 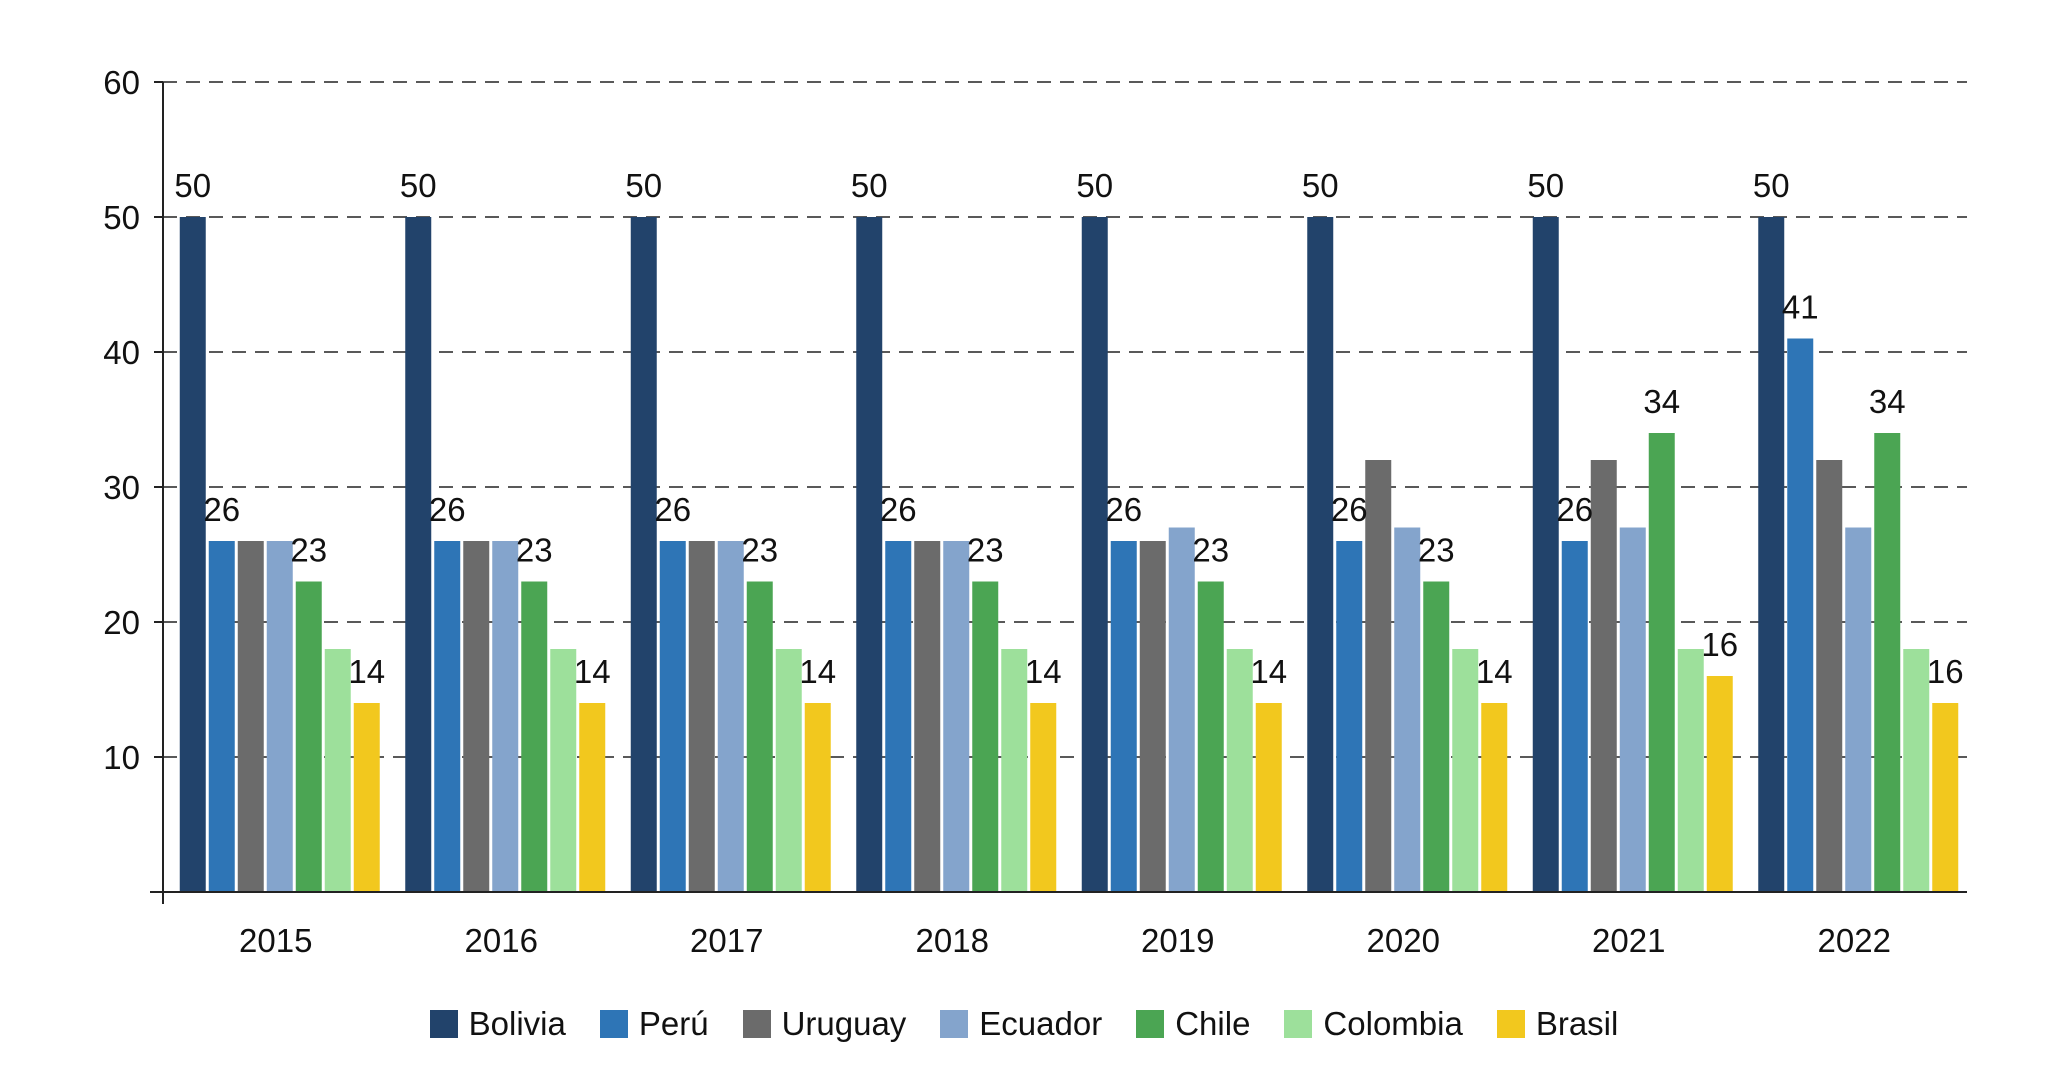 I want to click on bar-uruguay-2015, so click(x=250, y=716).